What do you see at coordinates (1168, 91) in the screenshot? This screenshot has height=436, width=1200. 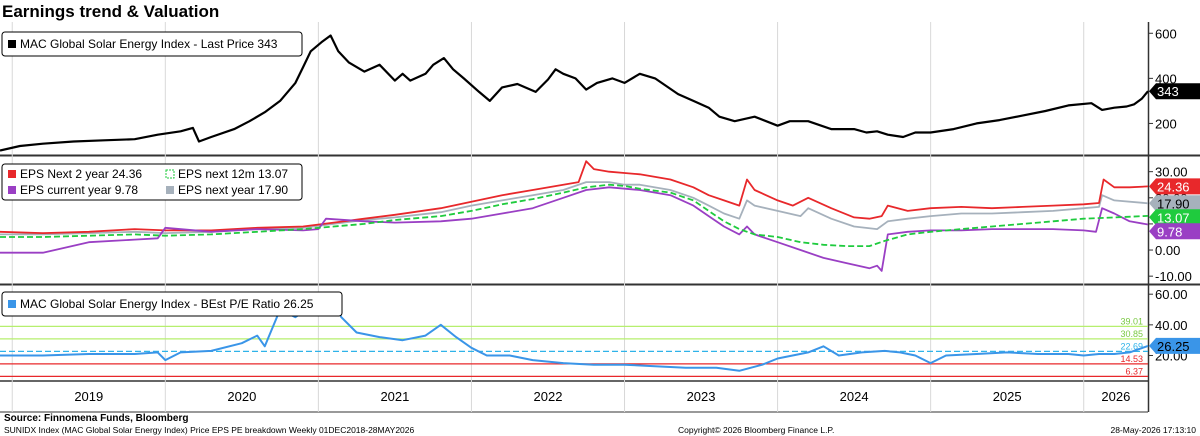 I see `price-last-value-text: 343` at bounding box center [1168, 91].